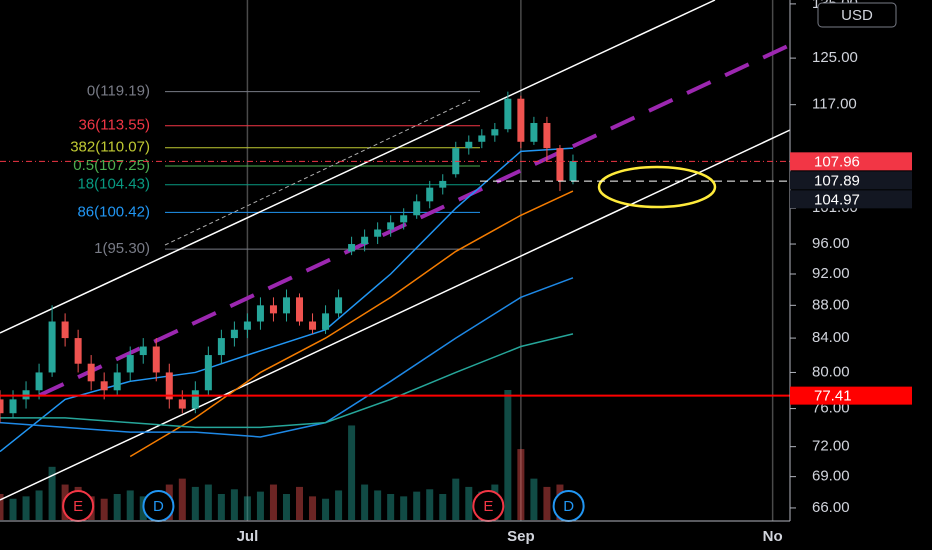 The height and width of the screenshot is (550, 932). I want to click on x-tick-label: Sep, so click(521, 536).